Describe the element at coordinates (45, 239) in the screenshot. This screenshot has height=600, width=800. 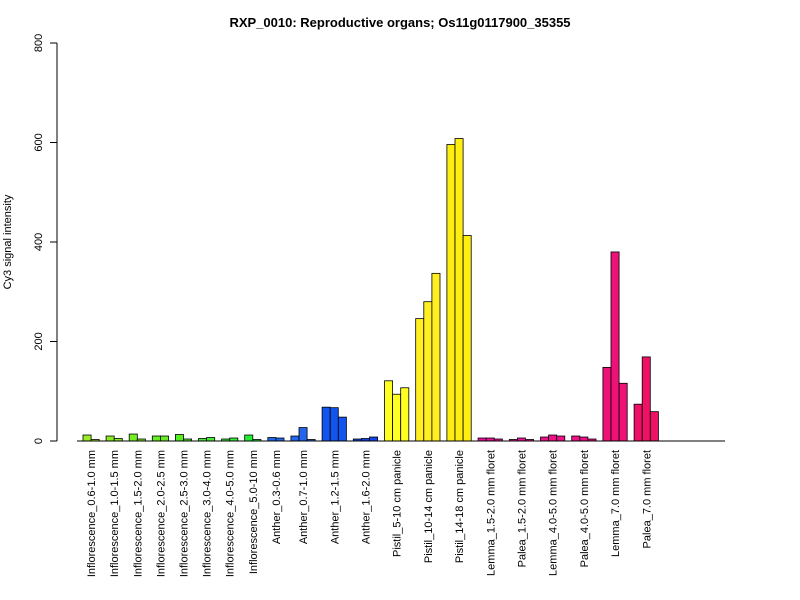
I see `y-axis: 0 200 400 600 800` at that location.